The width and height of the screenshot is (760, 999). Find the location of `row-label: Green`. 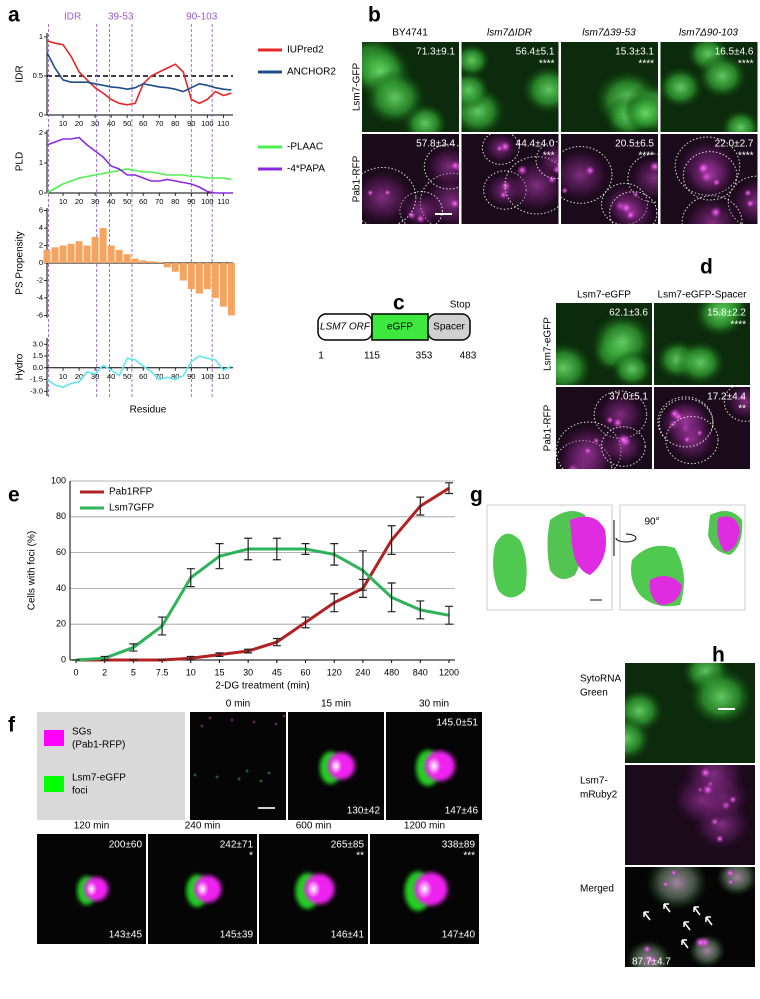

row-label: Green is located at coordinates (594, 693).